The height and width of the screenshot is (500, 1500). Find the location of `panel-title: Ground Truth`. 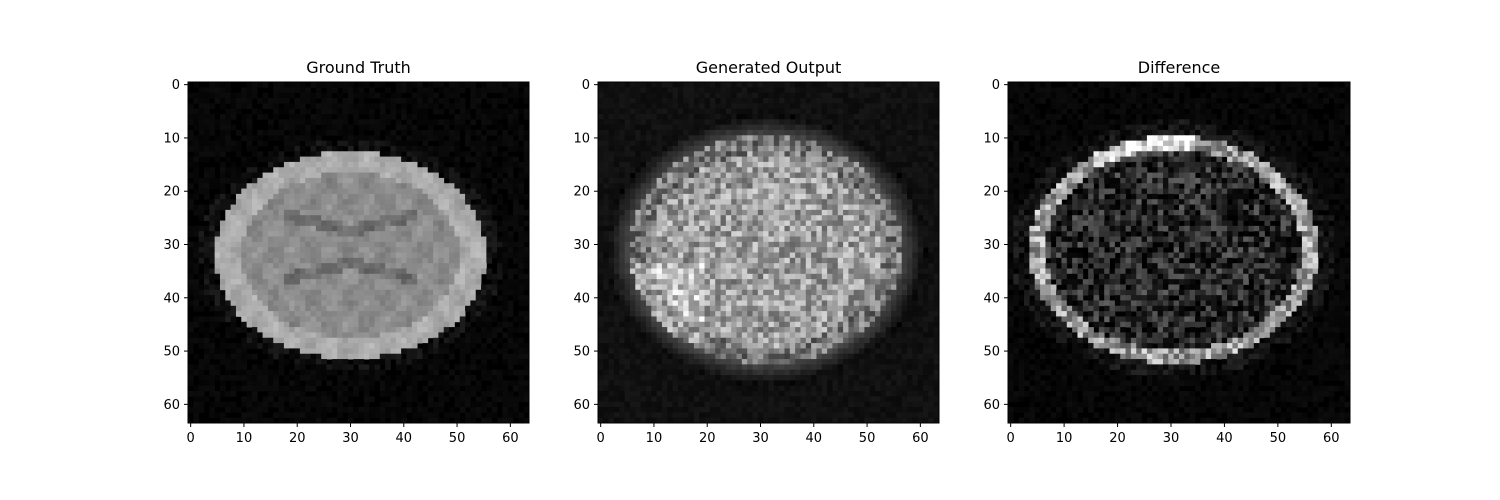

panel-title: Ground Truth is located at coordinates (358, 67).